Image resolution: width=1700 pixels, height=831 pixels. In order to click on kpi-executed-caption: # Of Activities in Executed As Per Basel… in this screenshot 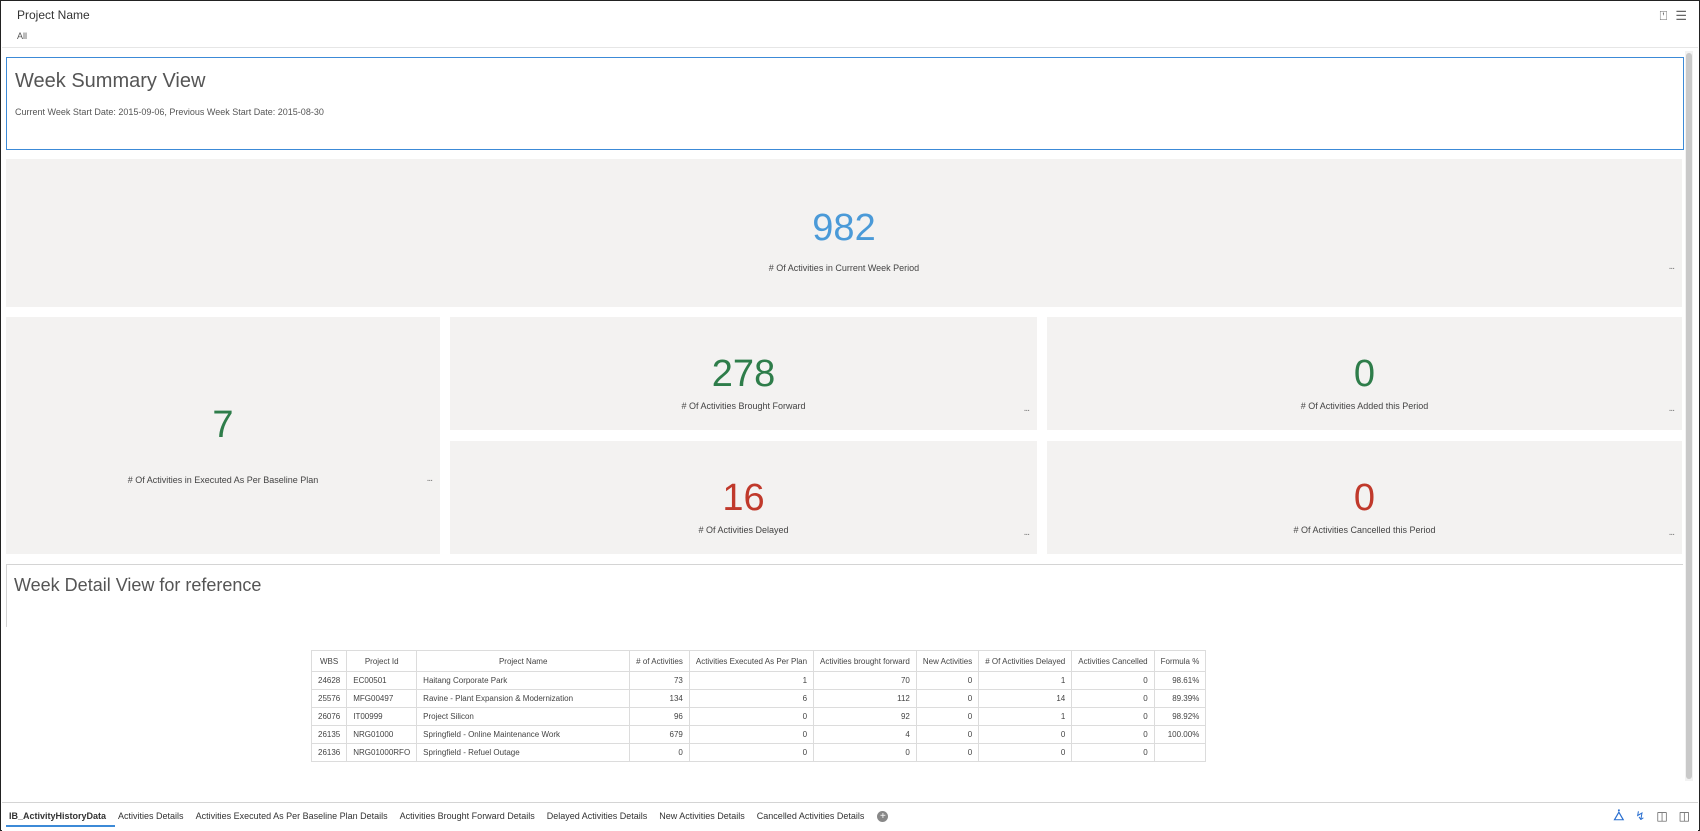, I will do `click(223, 480)`.